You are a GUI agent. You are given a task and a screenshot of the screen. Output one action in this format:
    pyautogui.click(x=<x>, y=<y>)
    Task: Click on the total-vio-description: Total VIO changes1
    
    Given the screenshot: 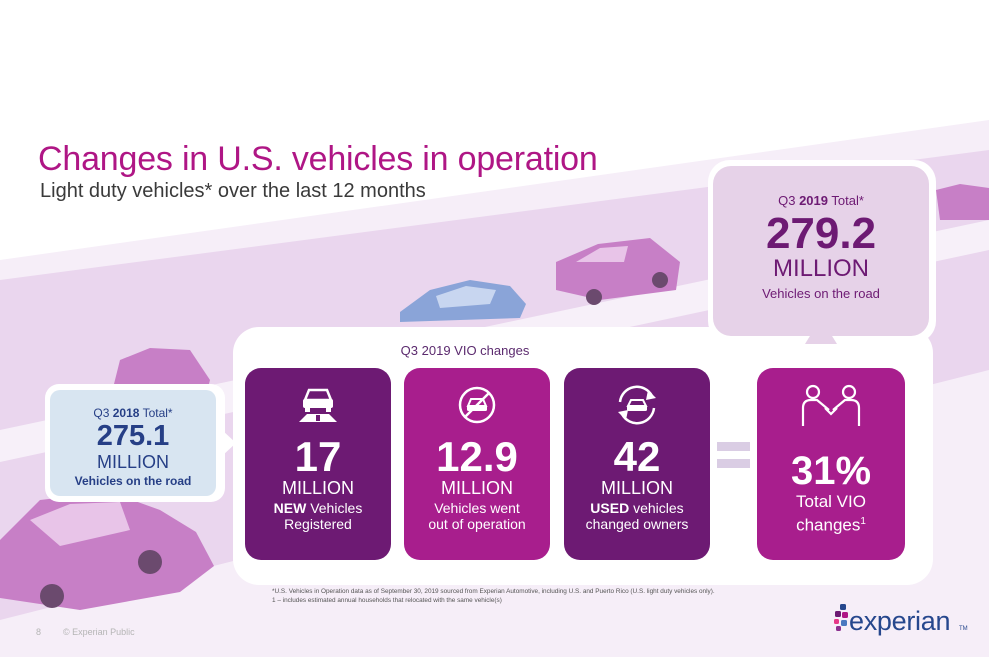 What is the action you would take?
    pyautogui.click(x=831, y=513)
    